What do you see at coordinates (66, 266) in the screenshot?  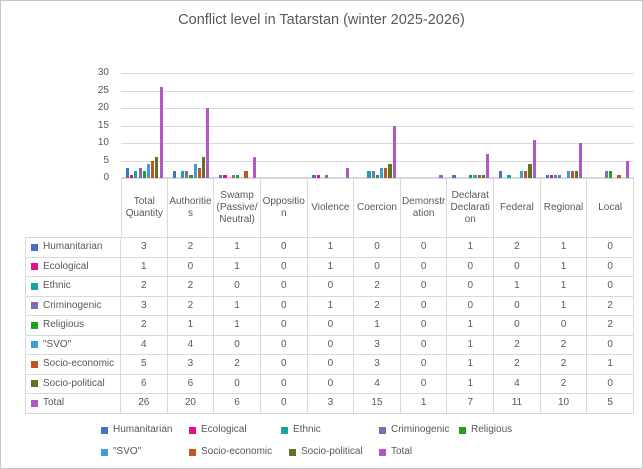 I see `series-label: Ecological` at bounding box center [66, 266].